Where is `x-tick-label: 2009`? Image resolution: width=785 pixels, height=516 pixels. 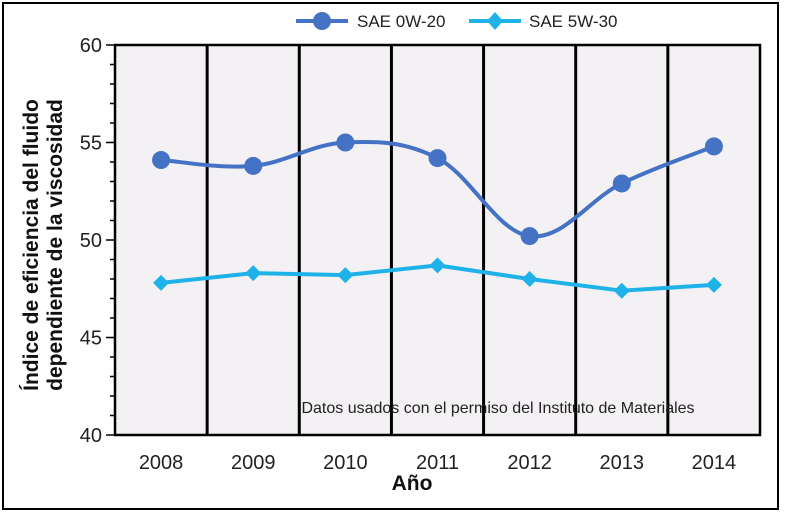 x-tick-label: 2009 is located at coordinates (253, 463).